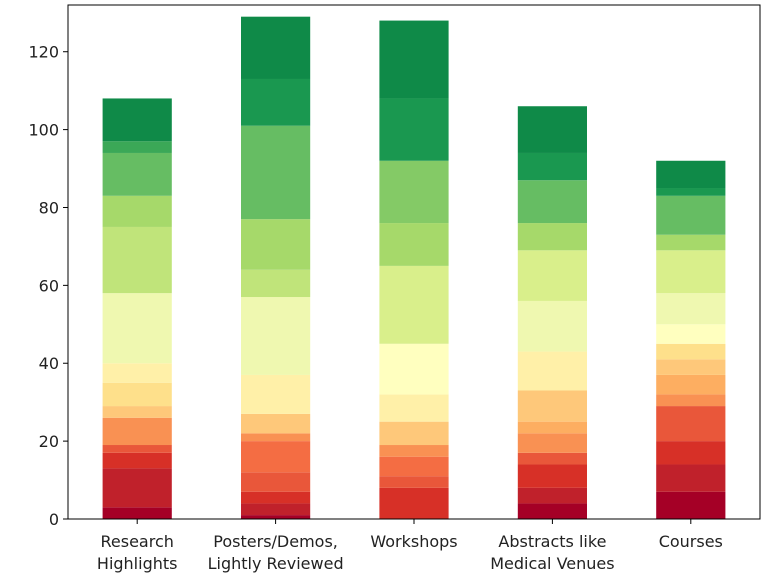 This screenshot has height=573, width=761. I want to click on x-tick-label: Workshops, so click(413, 541).